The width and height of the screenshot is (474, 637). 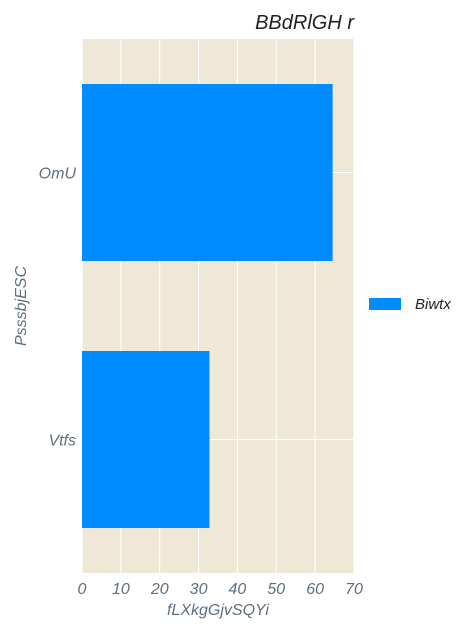 What do you see at coordinates (82, 589) in the screenshot?
I see `x-tick-label: 0` at bounding box center [82, 589].